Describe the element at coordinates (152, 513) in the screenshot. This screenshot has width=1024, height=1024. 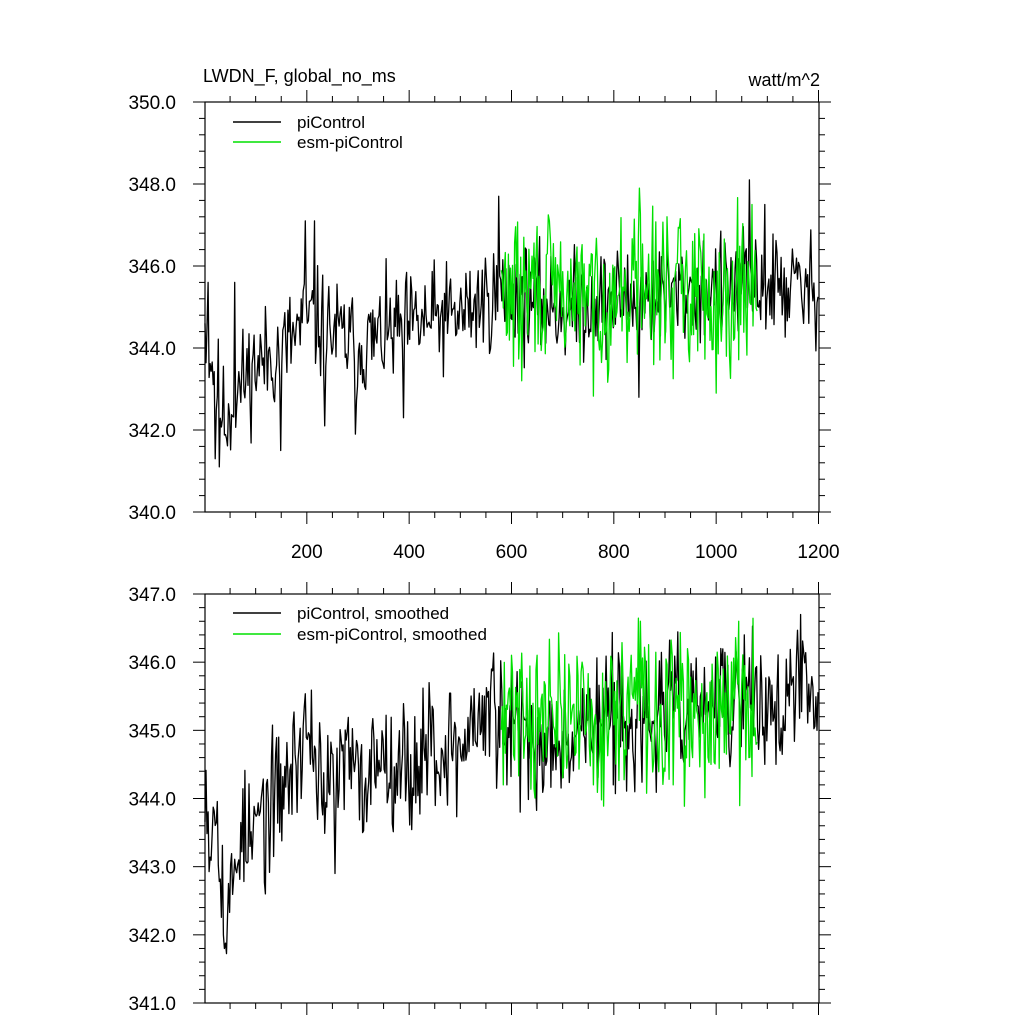
I see `y-tick-label: 340.0` at that location.